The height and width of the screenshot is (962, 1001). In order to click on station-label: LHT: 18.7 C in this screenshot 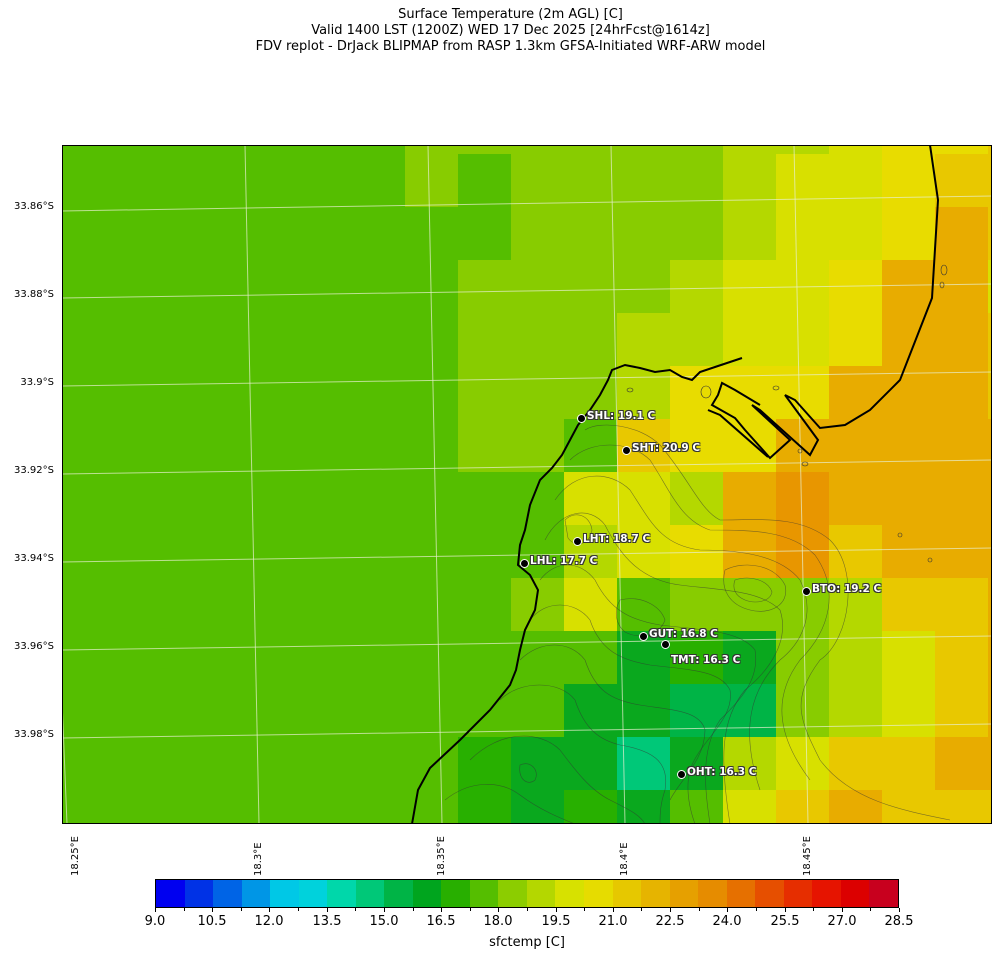, I will do `click(617, 539)`.